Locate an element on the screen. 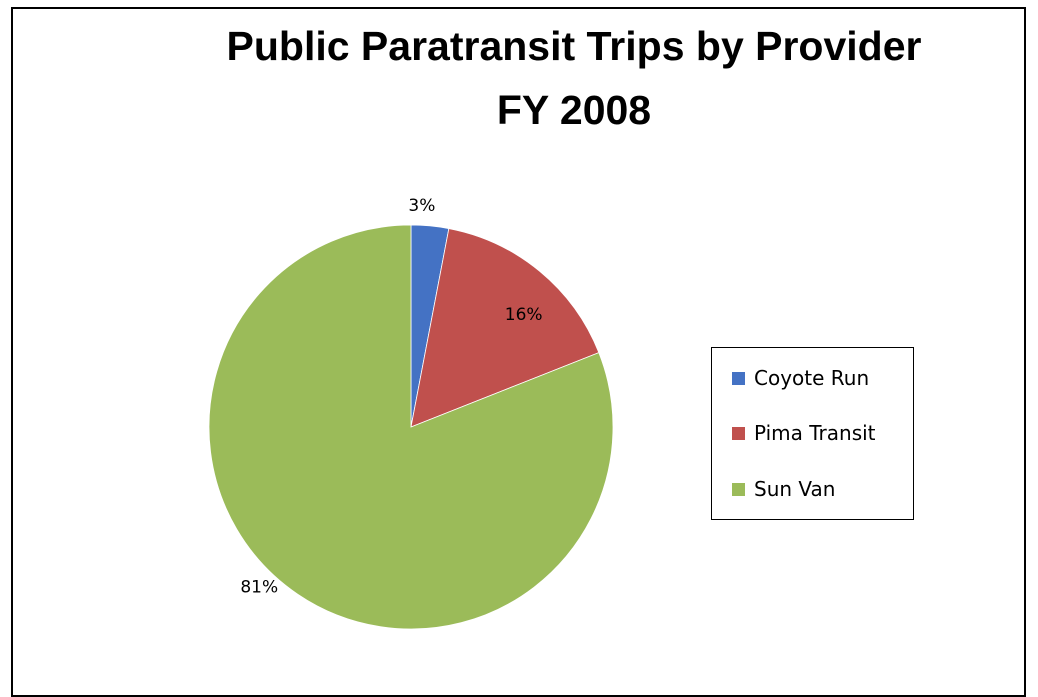 The image size is (1038, 697). legend-swatch-pima-transit is located at coordinates (738, 433).